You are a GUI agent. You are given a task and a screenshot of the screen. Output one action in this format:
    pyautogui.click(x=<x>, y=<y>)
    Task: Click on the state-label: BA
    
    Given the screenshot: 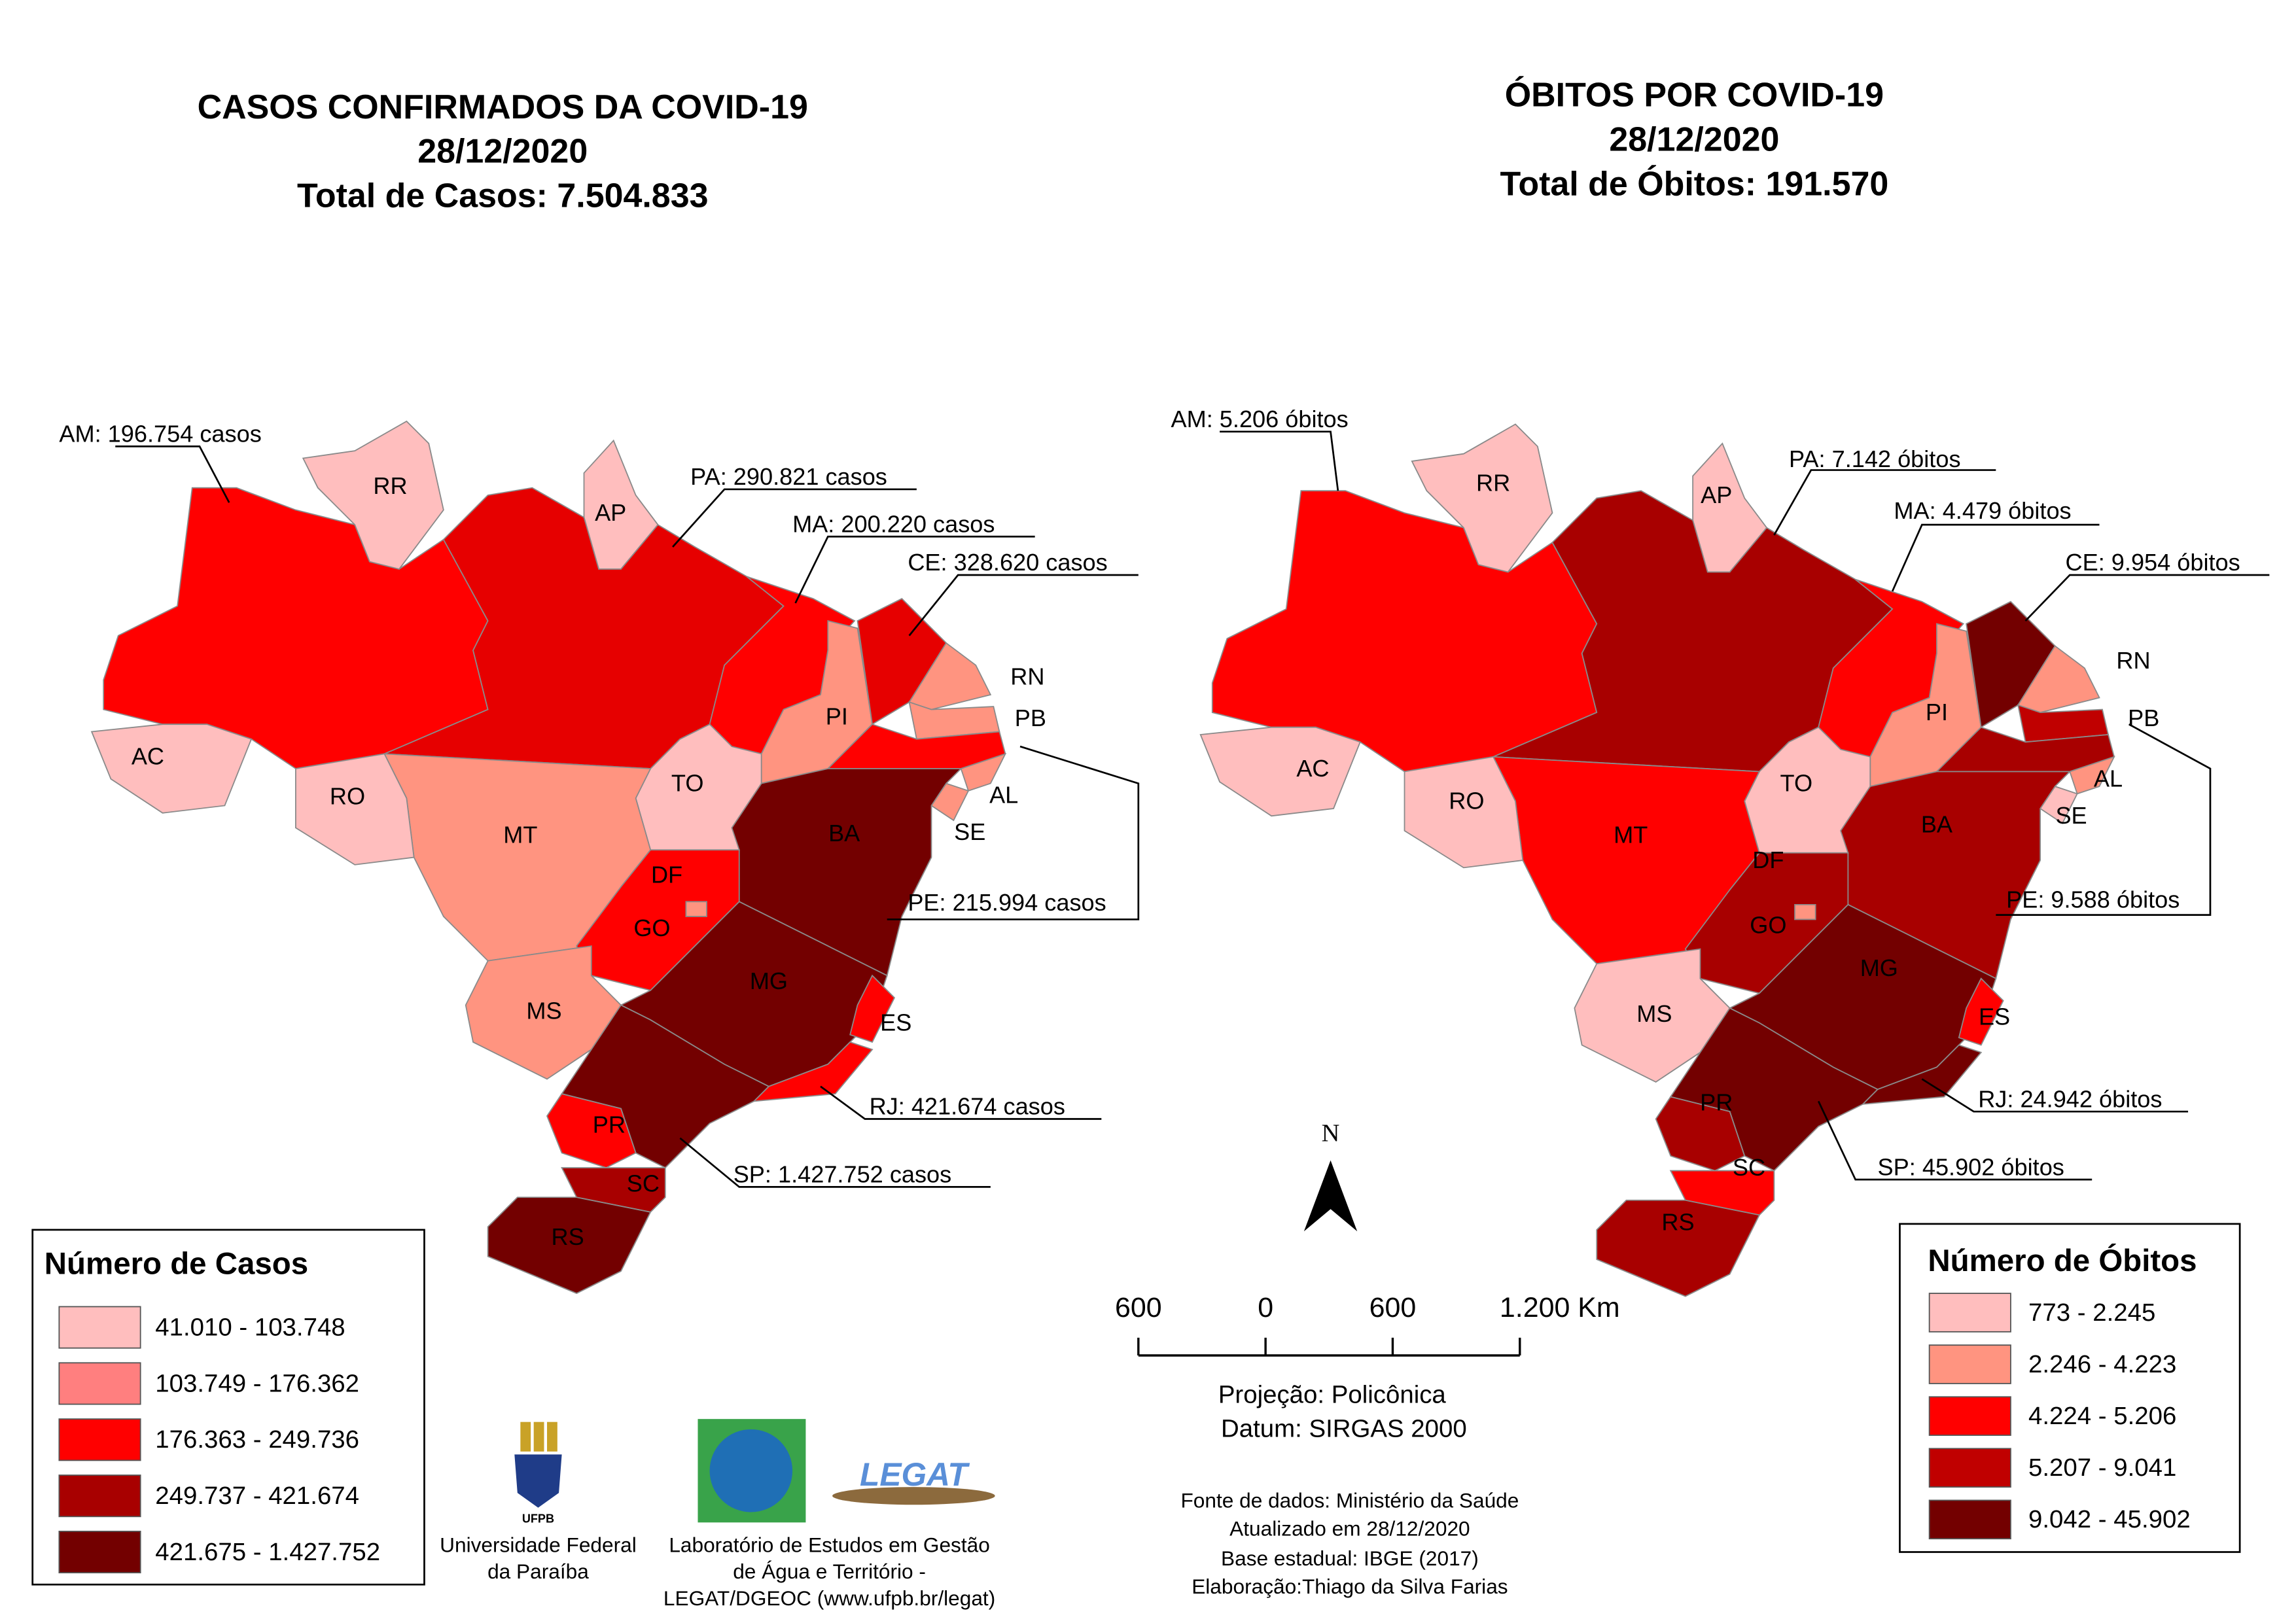 What is the action you would take?
    pyautogui.click(x=844, y=833)
    